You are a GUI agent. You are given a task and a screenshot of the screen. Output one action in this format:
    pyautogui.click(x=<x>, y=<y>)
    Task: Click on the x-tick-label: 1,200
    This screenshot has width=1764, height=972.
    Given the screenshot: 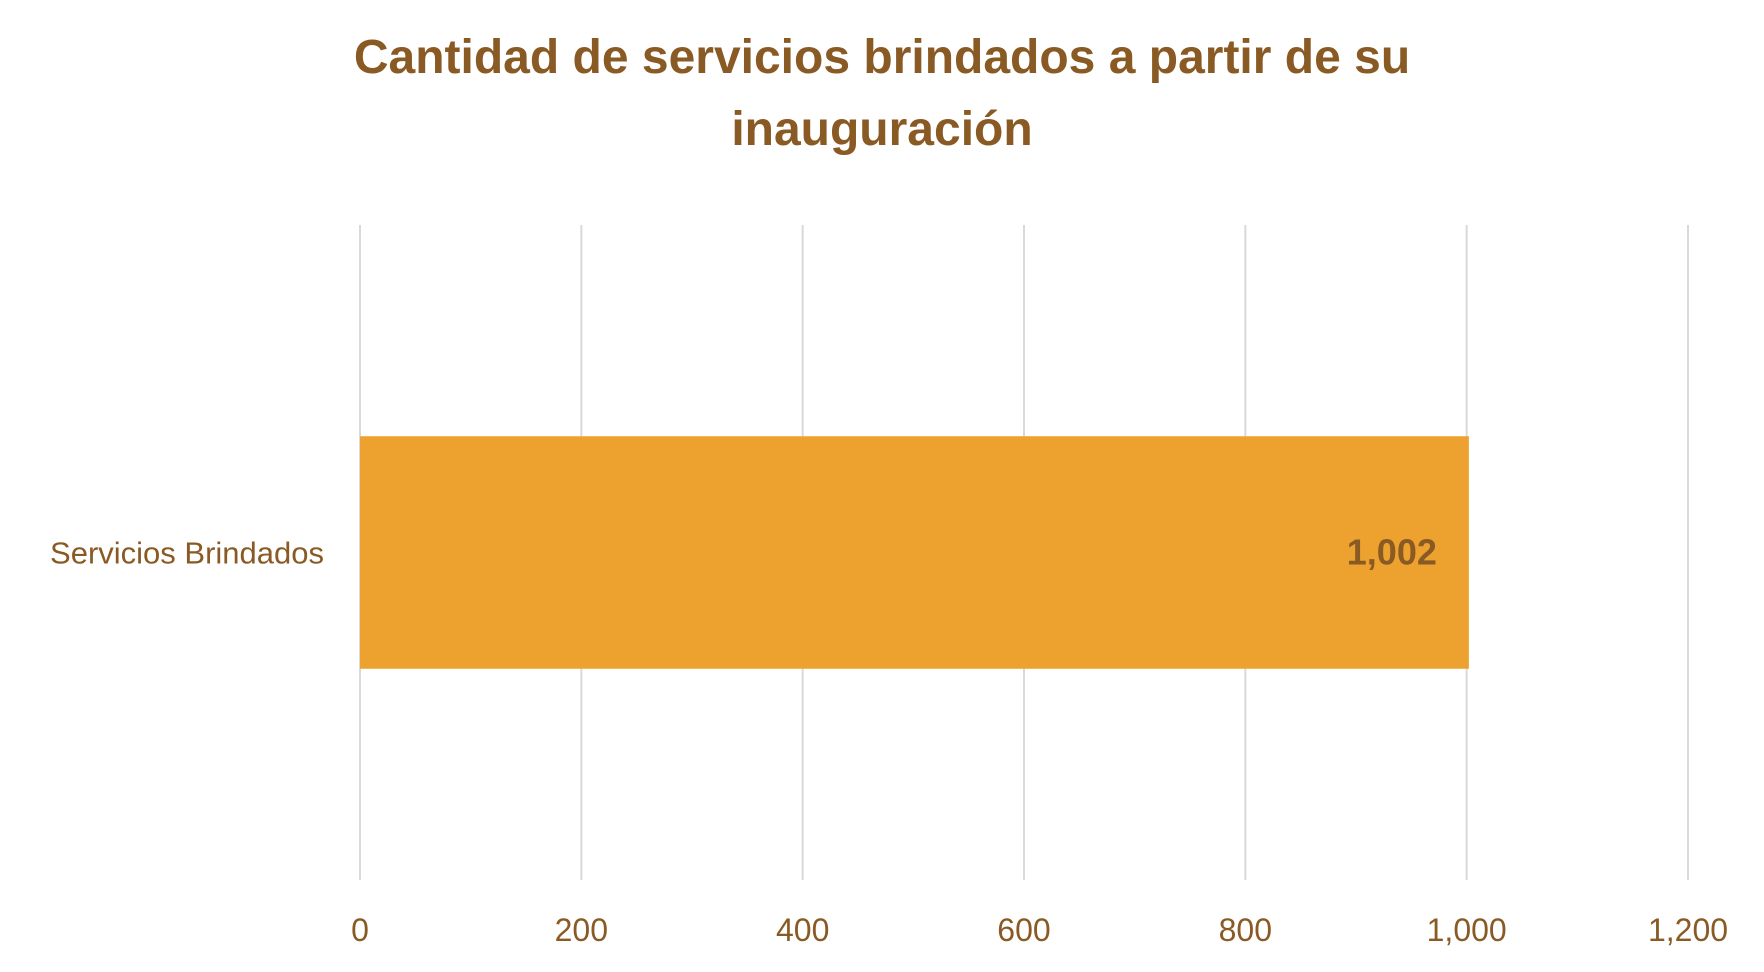 What is the action you would take?
    pyautogui.click(x=1688, y=930)
    